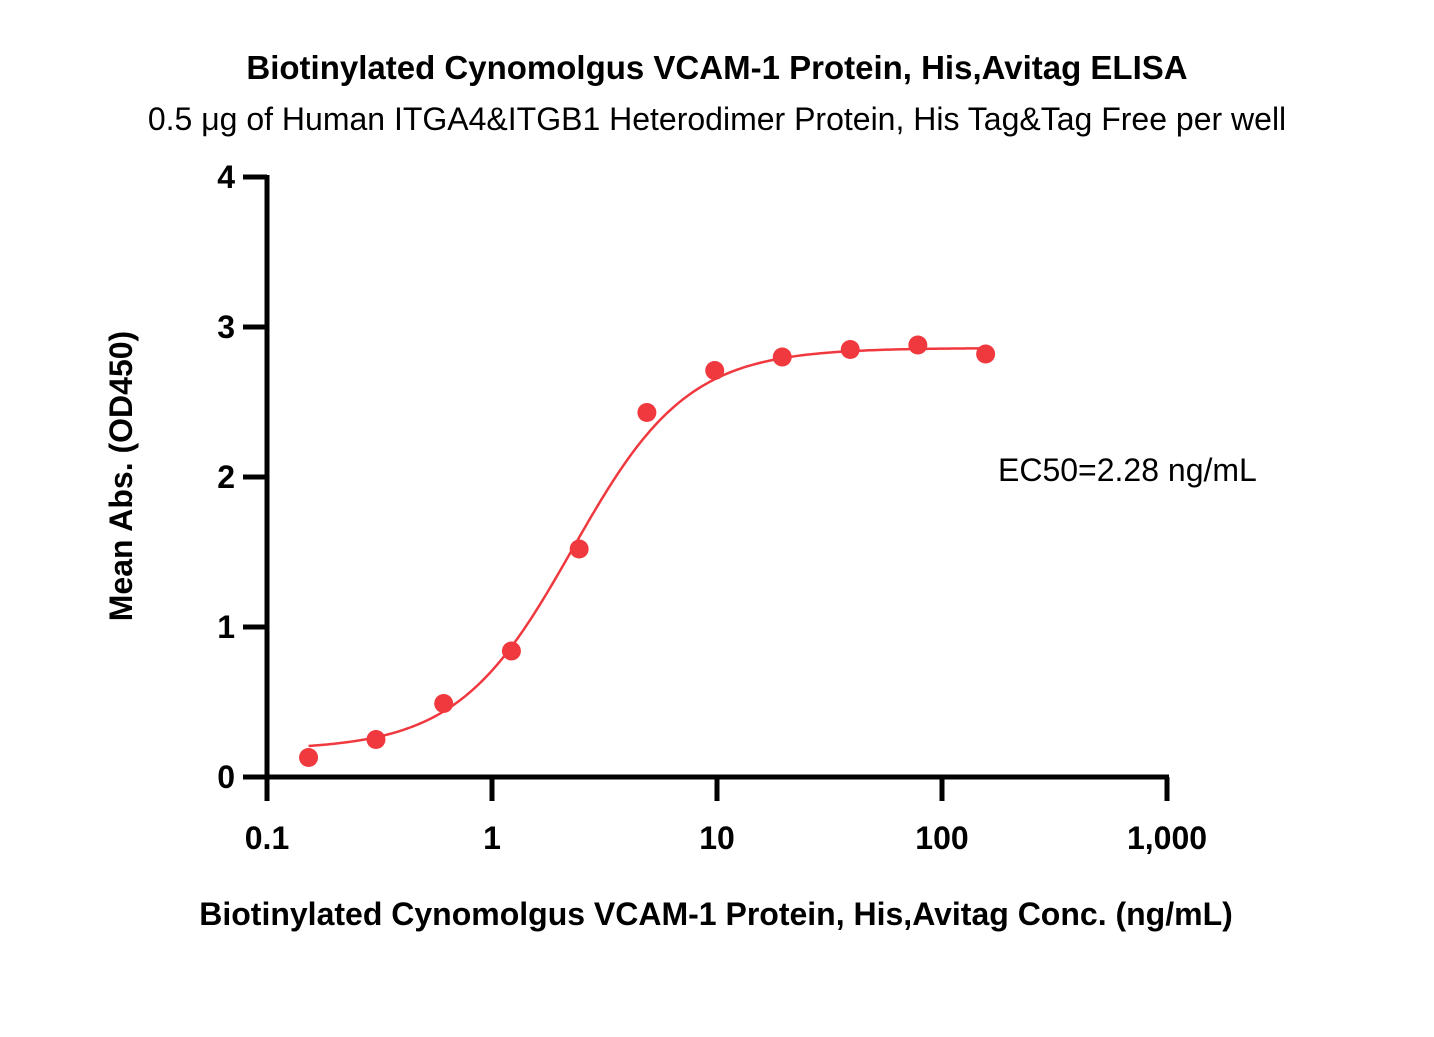 This screenshot has width=1434, height=1037. Describe the element at coordinates (226, 477) in the screenshot. I see `y-tick-label: 2` at that location.